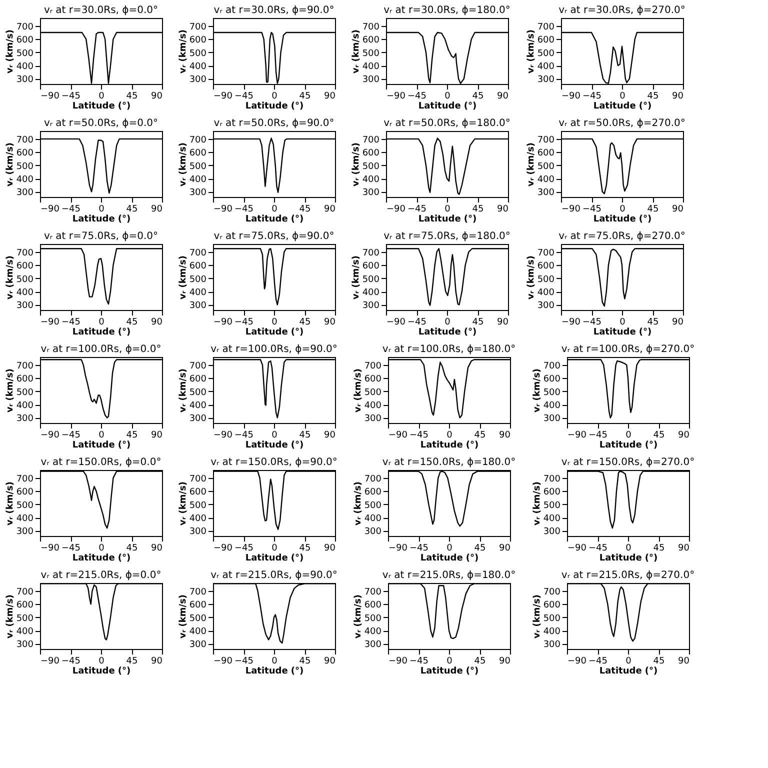 The image size is (768, 768). I want to click on chart-title: vᵣ at r=50.0Rs, ϕ=270.0°, so click(622, 123).